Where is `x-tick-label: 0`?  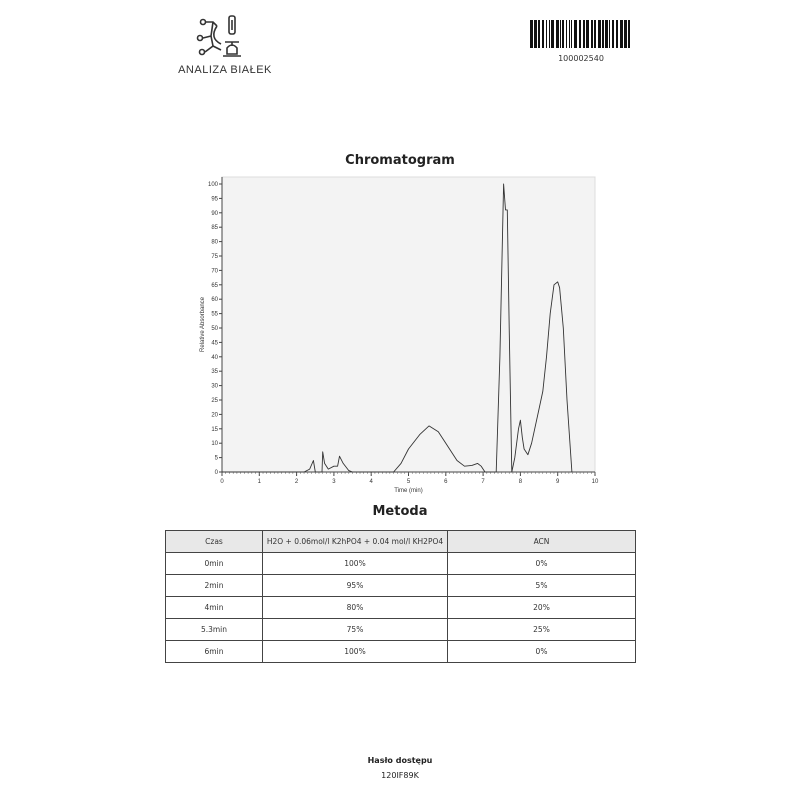
x-tick-label: 0 is located at coordinates (222, 482).